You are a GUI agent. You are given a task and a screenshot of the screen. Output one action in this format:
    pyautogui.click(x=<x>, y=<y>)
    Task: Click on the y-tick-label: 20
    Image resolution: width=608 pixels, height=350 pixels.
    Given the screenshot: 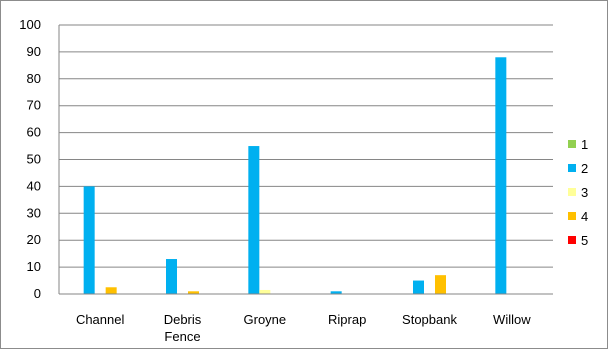 What is the action you would take?
    pyautogui.click(x=34, y=239)
    